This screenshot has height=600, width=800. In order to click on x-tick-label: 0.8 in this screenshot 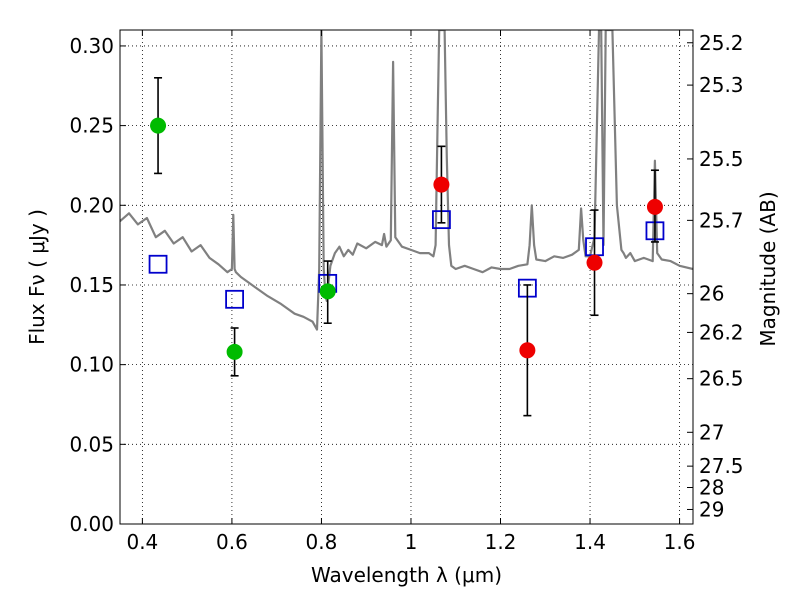, I will do `click(322, 542)`.